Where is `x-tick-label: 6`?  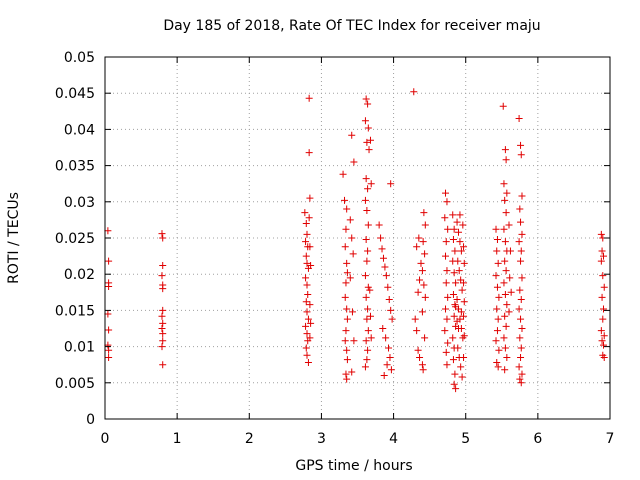
x-tick-label: 6 is located at coordinates (537, 439).